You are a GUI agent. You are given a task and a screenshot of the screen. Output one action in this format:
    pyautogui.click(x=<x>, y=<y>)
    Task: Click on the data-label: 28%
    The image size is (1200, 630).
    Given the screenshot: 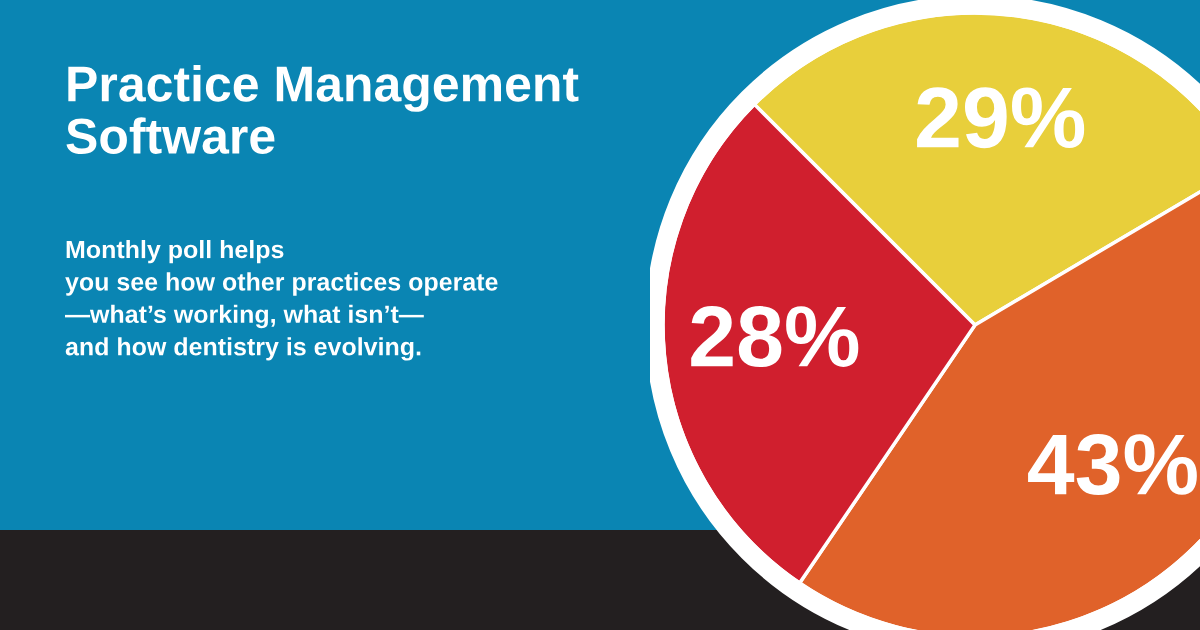 What is the action you would take?
    pyautogui.click(x=775, y=337)
    